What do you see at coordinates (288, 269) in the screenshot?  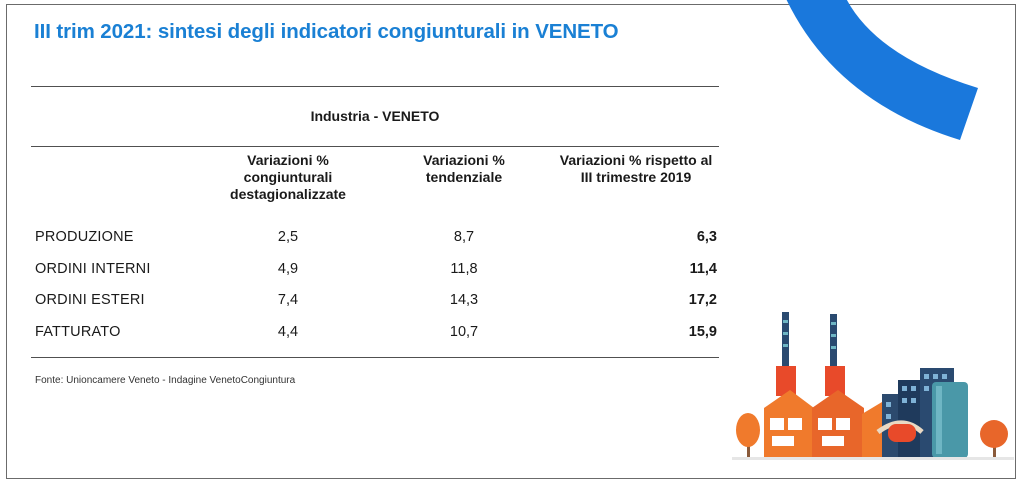 I see `cell-congiunturale: 4,9` at bounding box center [288, 269].